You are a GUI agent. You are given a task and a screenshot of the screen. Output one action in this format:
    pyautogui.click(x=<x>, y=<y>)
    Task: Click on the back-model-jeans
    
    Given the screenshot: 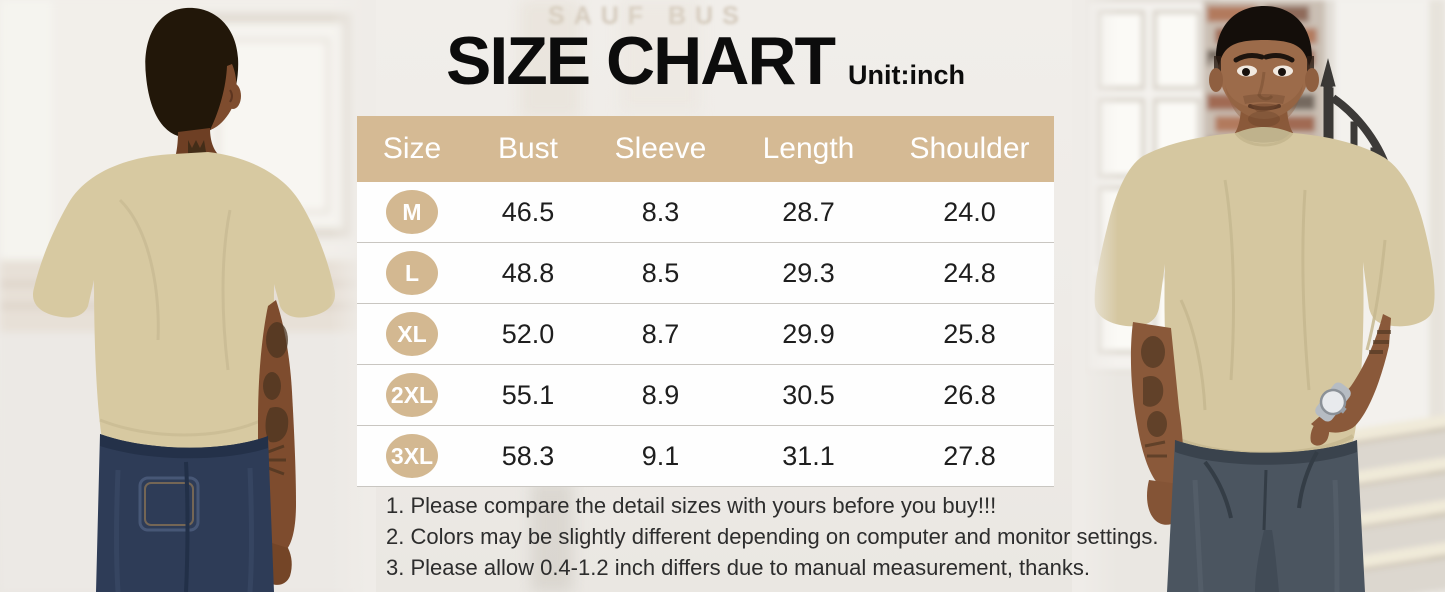 What is the action you would take?
    pyautogui.click(x=185, y=513)
    